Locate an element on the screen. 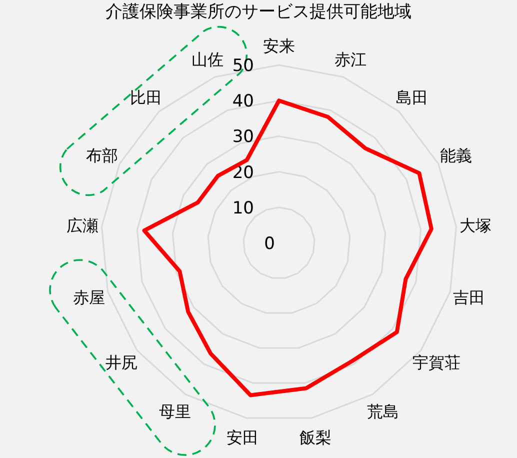 The image size is (517, 458). spoke-label: 能義 is located at coordinates (456, 155).